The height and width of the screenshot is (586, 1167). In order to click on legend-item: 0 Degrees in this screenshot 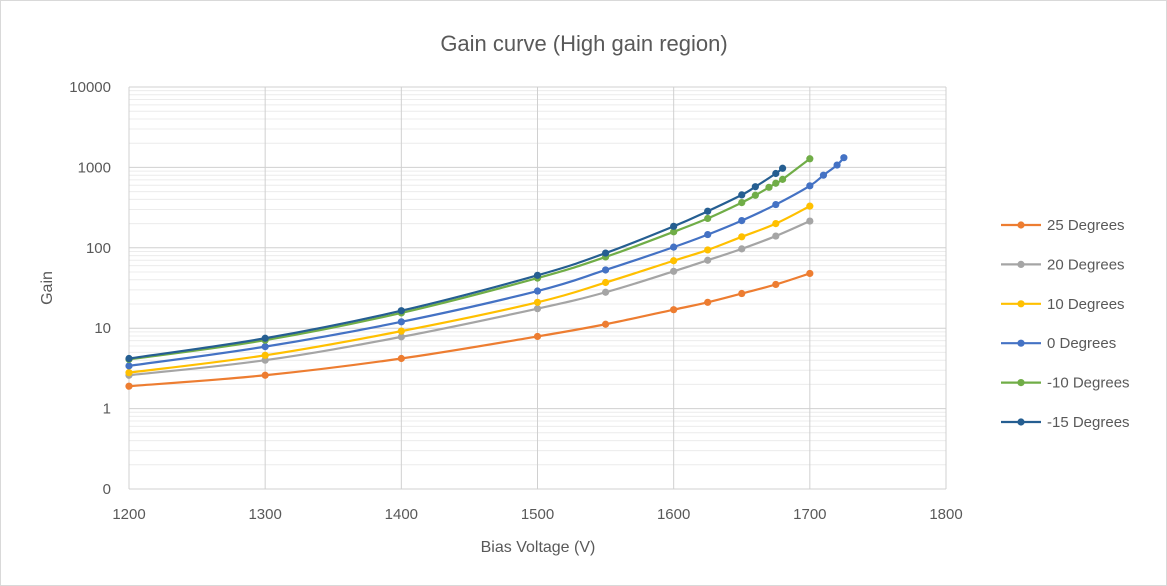, I will do `click(1058, 343)`.